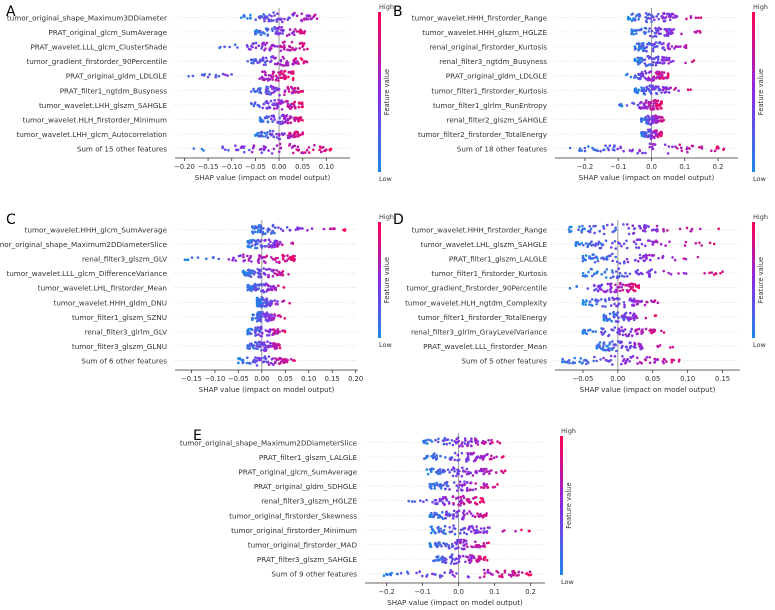  Describe the element at coordinates (684, 167) in the screenshot. I see `x-tick-label: 0.1` at that location.